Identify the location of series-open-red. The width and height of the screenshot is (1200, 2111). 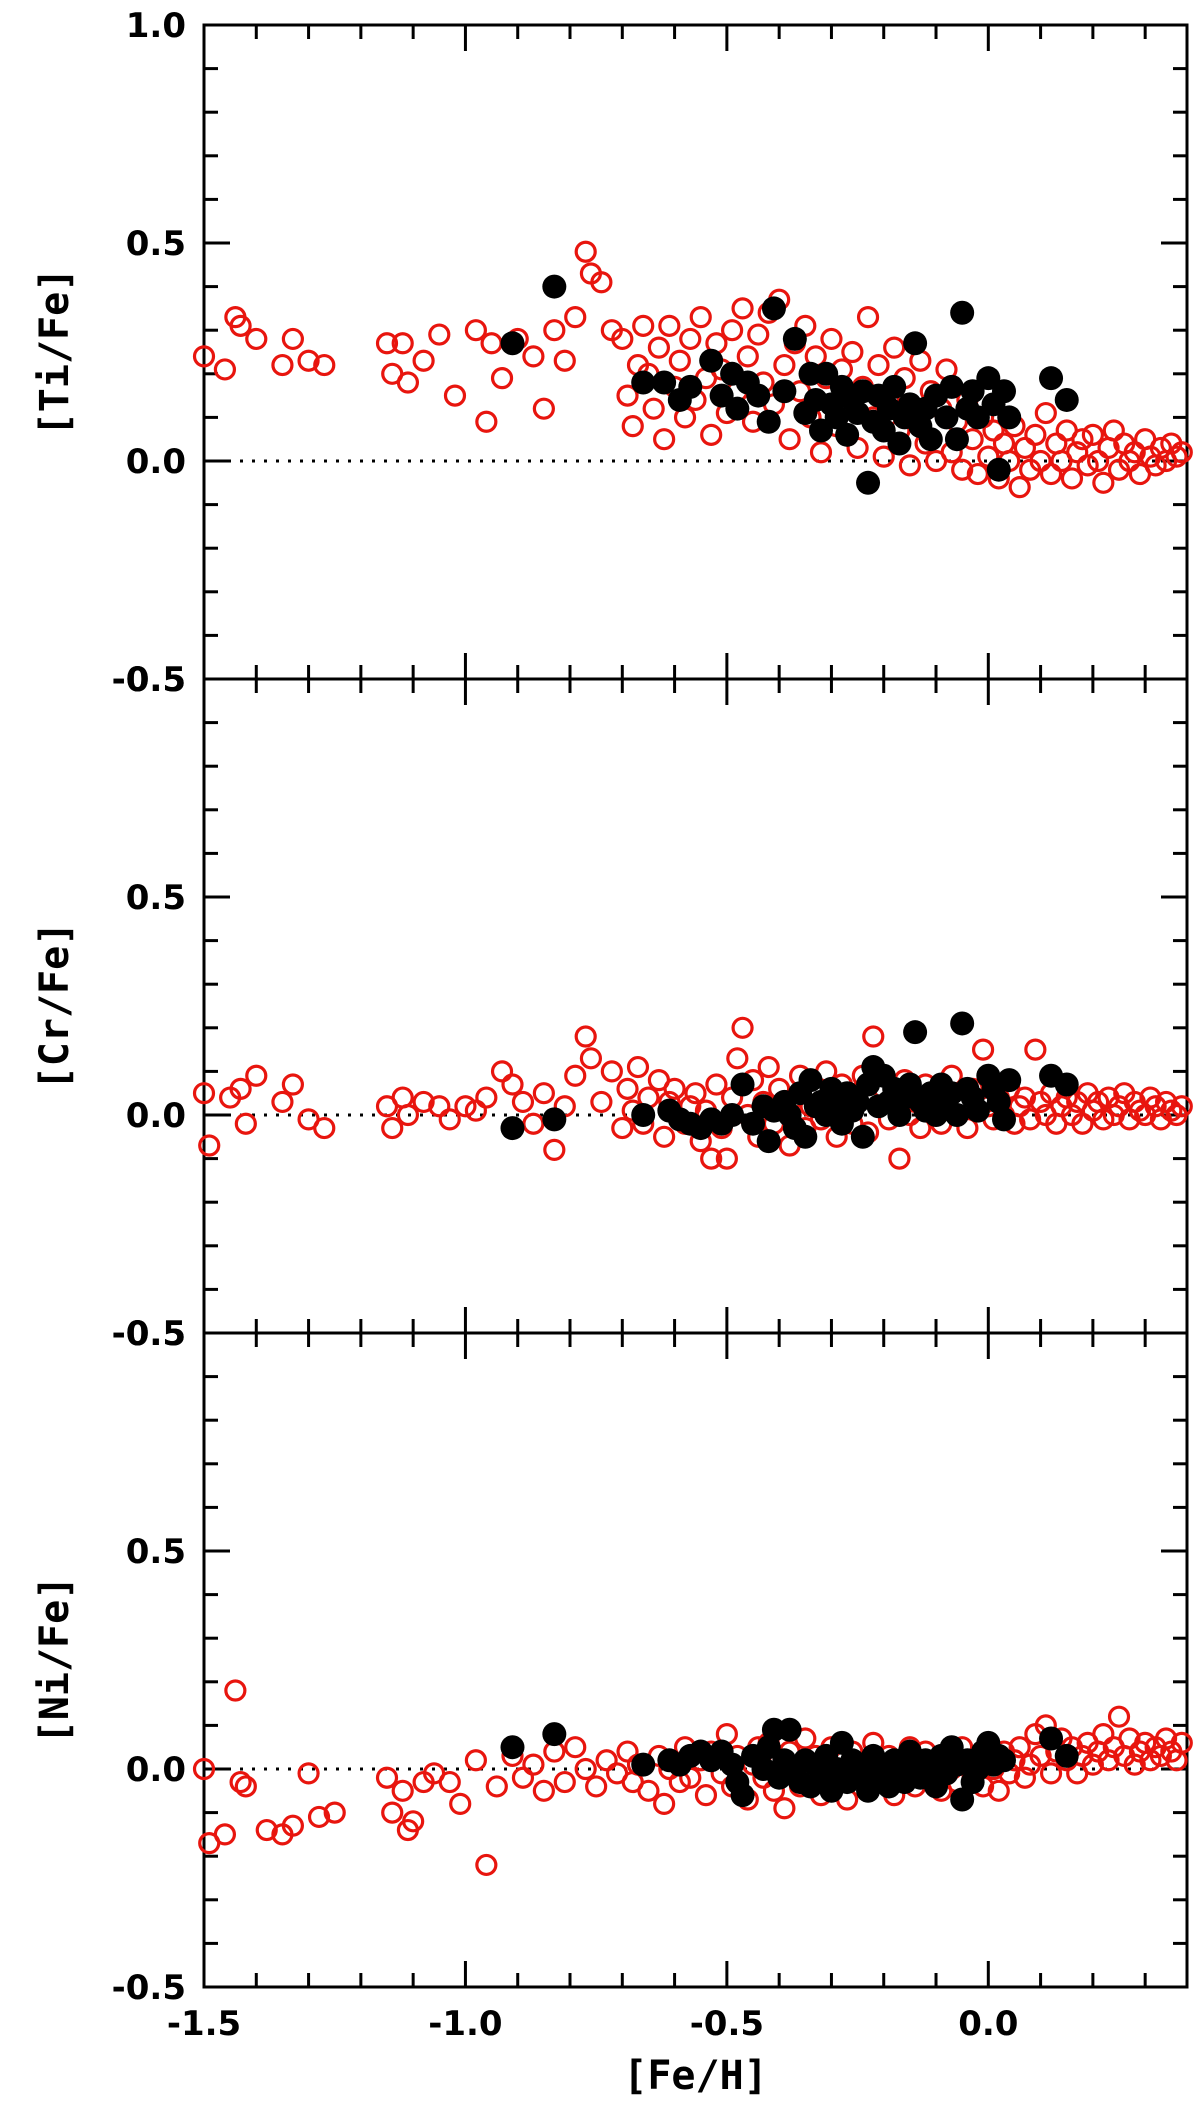
(692, 1093).